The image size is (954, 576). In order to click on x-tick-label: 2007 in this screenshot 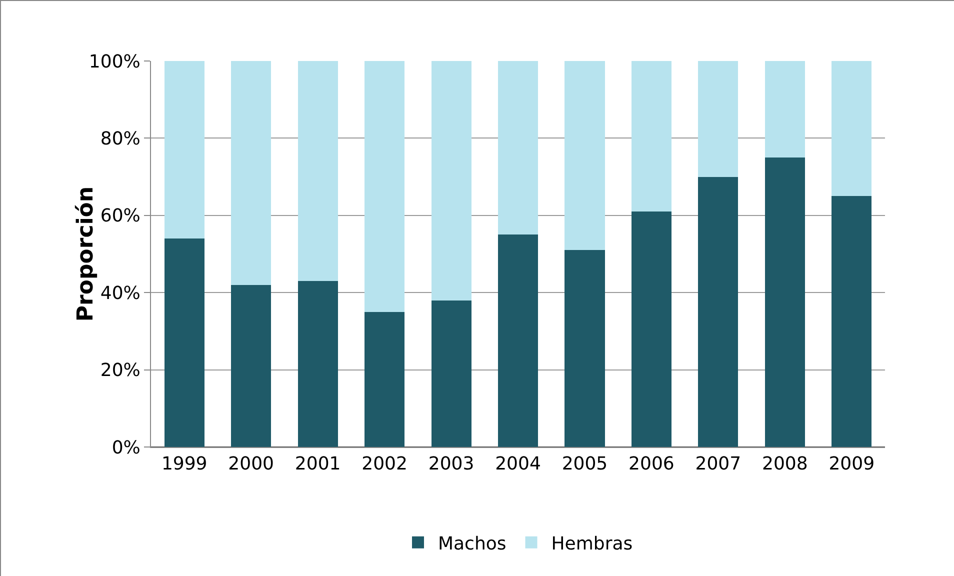, I will do `click(718, 464)`.